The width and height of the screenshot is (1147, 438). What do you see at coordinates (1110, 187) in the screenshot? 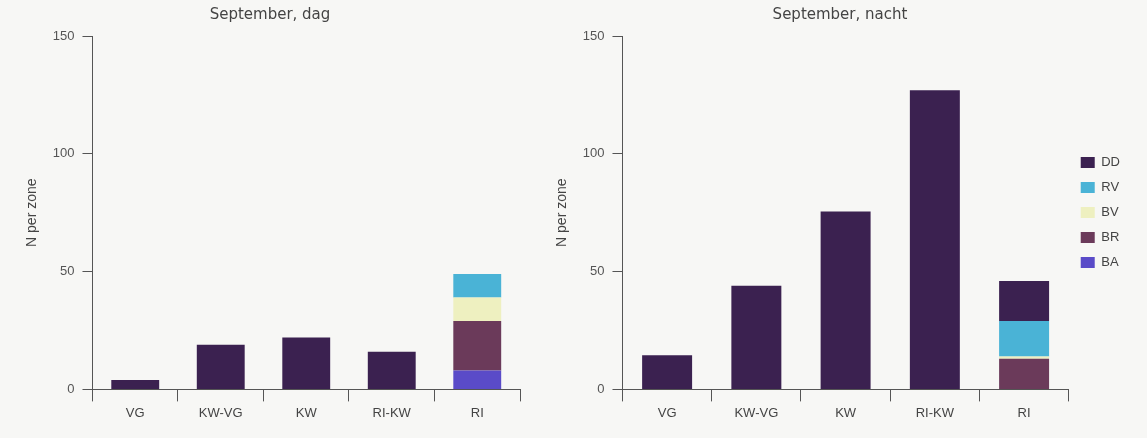
I see `legend-label: RV` at bounding box center [1110, 187].